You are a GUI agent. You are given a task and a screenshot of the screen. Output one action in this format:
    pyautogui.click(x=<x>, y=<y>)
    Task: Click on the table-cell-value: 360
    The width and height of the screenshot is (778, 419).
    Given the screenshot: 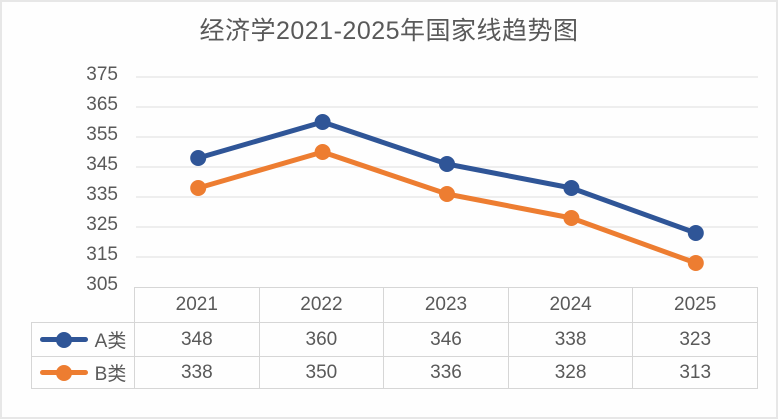 What is the action you would take?
    pyautogui.click(x=321, y=339)
    